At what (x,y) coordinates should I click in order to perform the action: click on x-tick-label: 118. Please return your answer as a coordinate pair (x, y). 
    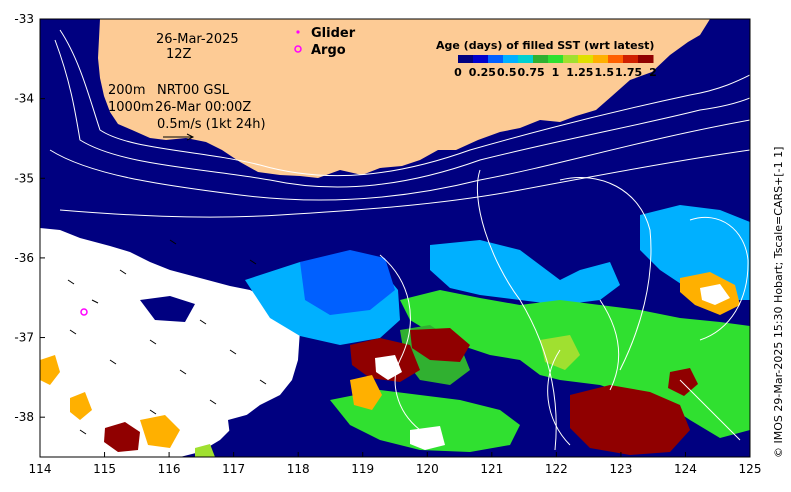
    Looking at the image, I should click on (298, 469).